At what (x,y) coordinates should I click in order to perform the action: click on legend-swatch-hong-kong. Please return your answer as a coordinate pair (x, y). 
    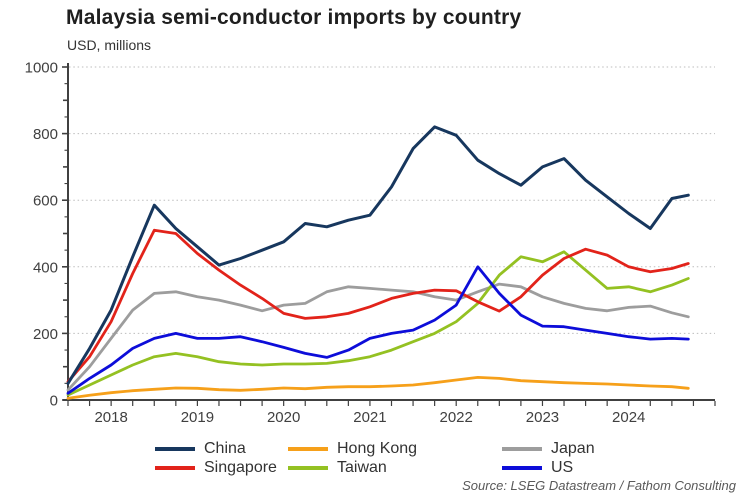
    Looking at the image, I should click on (308, 449).